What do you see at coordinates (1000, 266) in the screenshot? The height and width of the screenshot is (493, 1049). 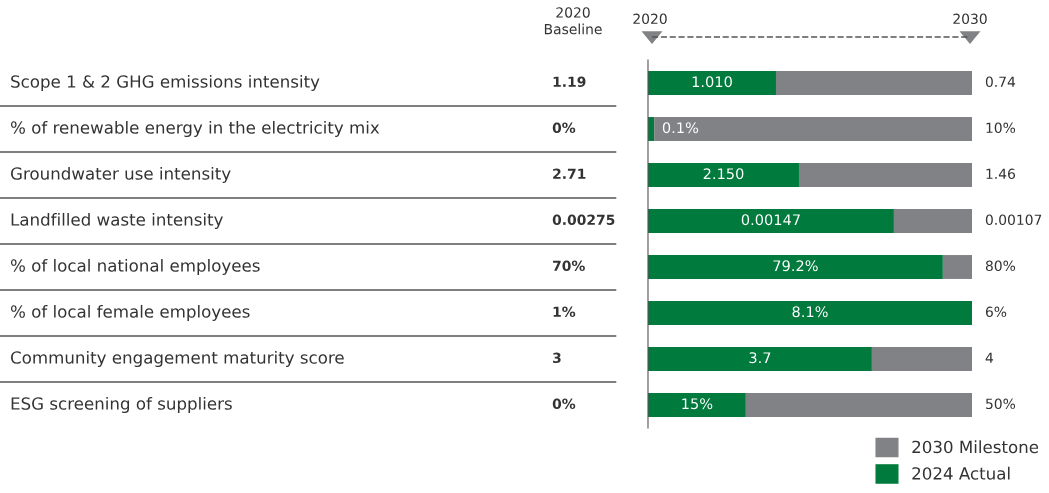 I see `text: 80%` at bounding box center [1000, 266].